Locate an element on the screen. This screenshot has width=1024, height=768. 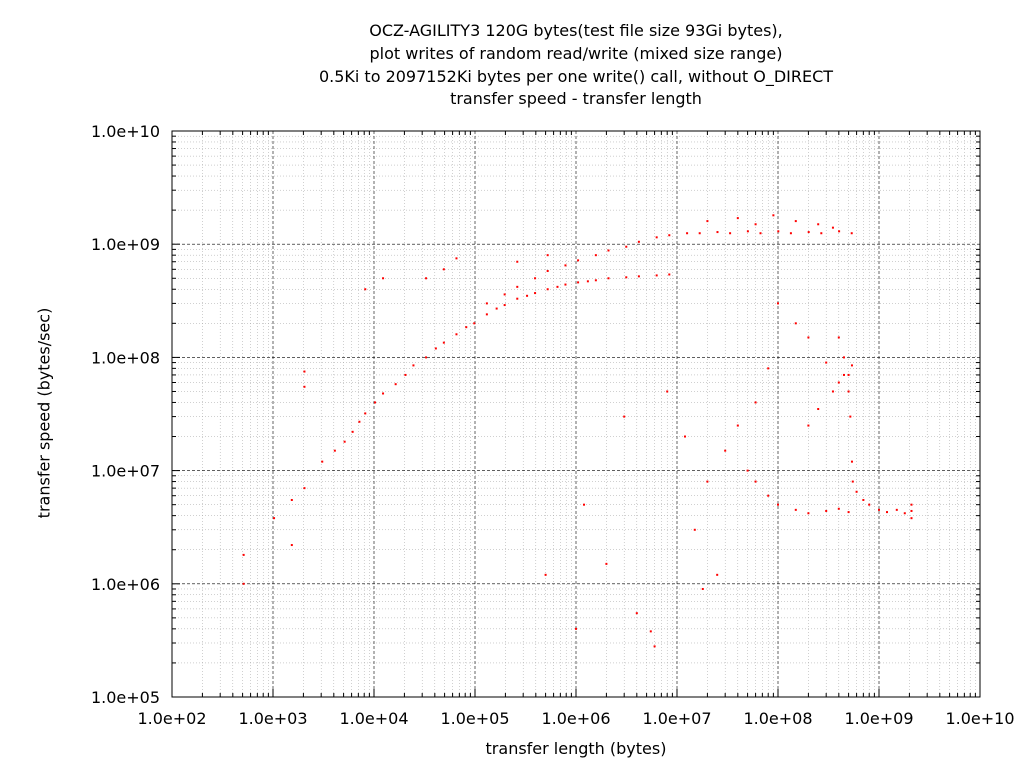
x-tick-label: 1.0e+02 is located at coordinates (171, 718).